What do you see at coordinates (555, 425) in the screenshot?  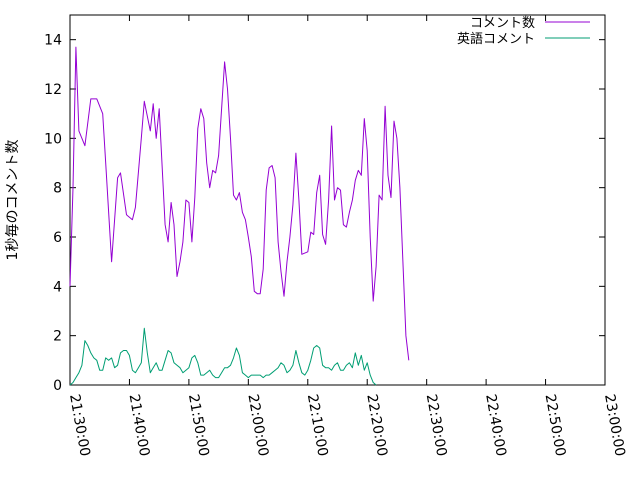 I see `x-tick-label: 22:50:00` at bounding box center [555, 425].